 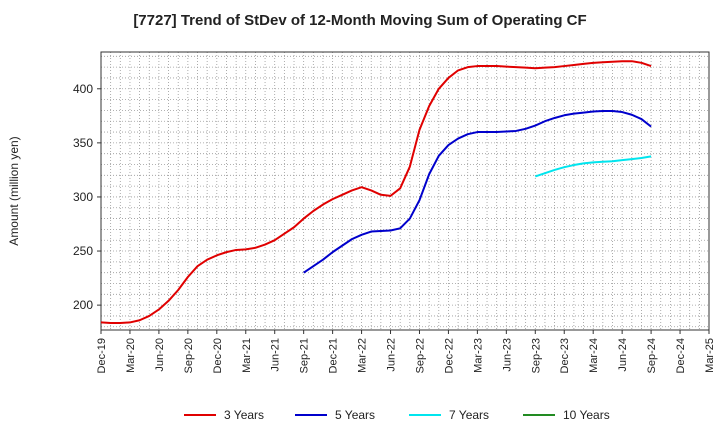 I want to click on series-line-7-years, so click(x=593, y=166).